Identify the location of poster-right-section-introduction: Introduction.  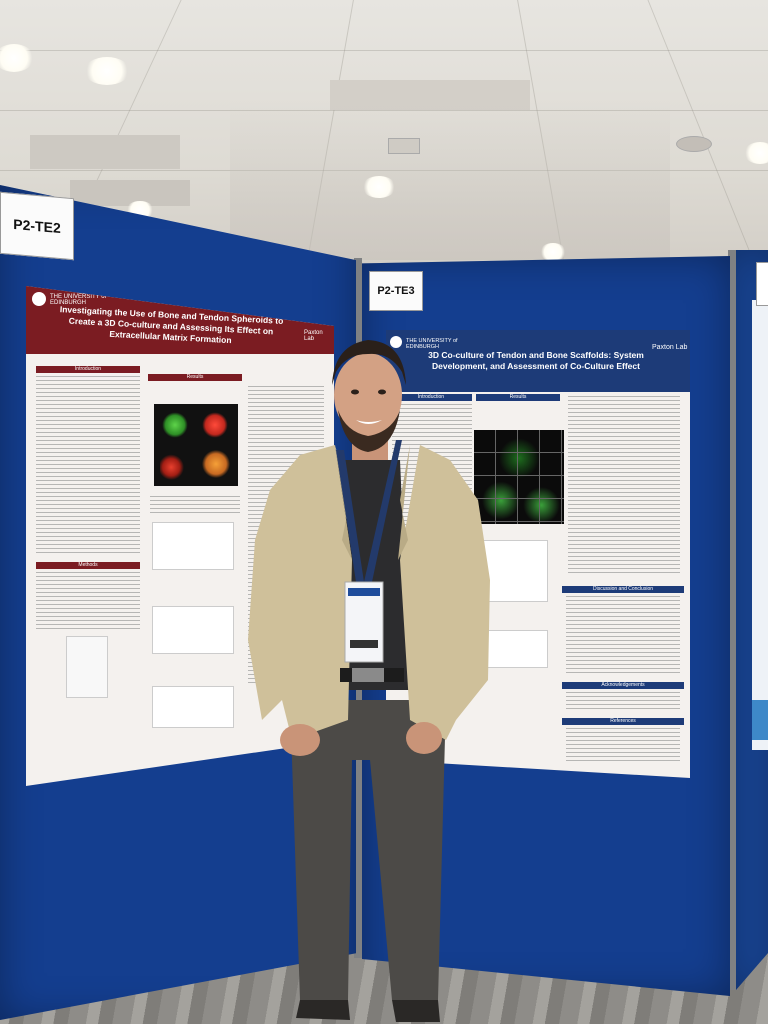
(431, 397).